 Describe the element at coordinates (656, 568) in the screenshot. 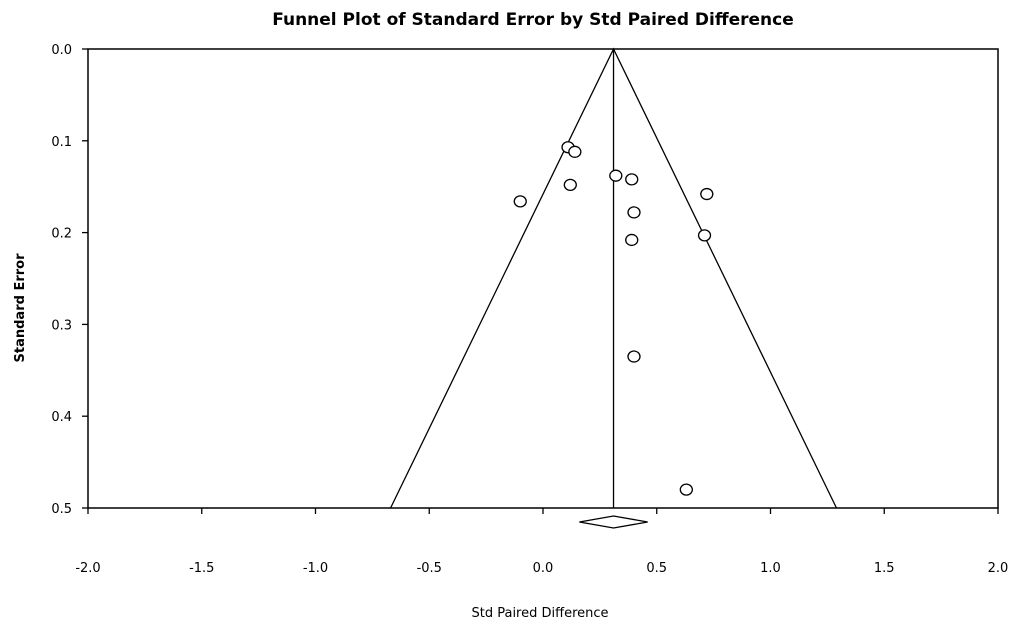

I see `x-tick-label: 0.5` at that location.